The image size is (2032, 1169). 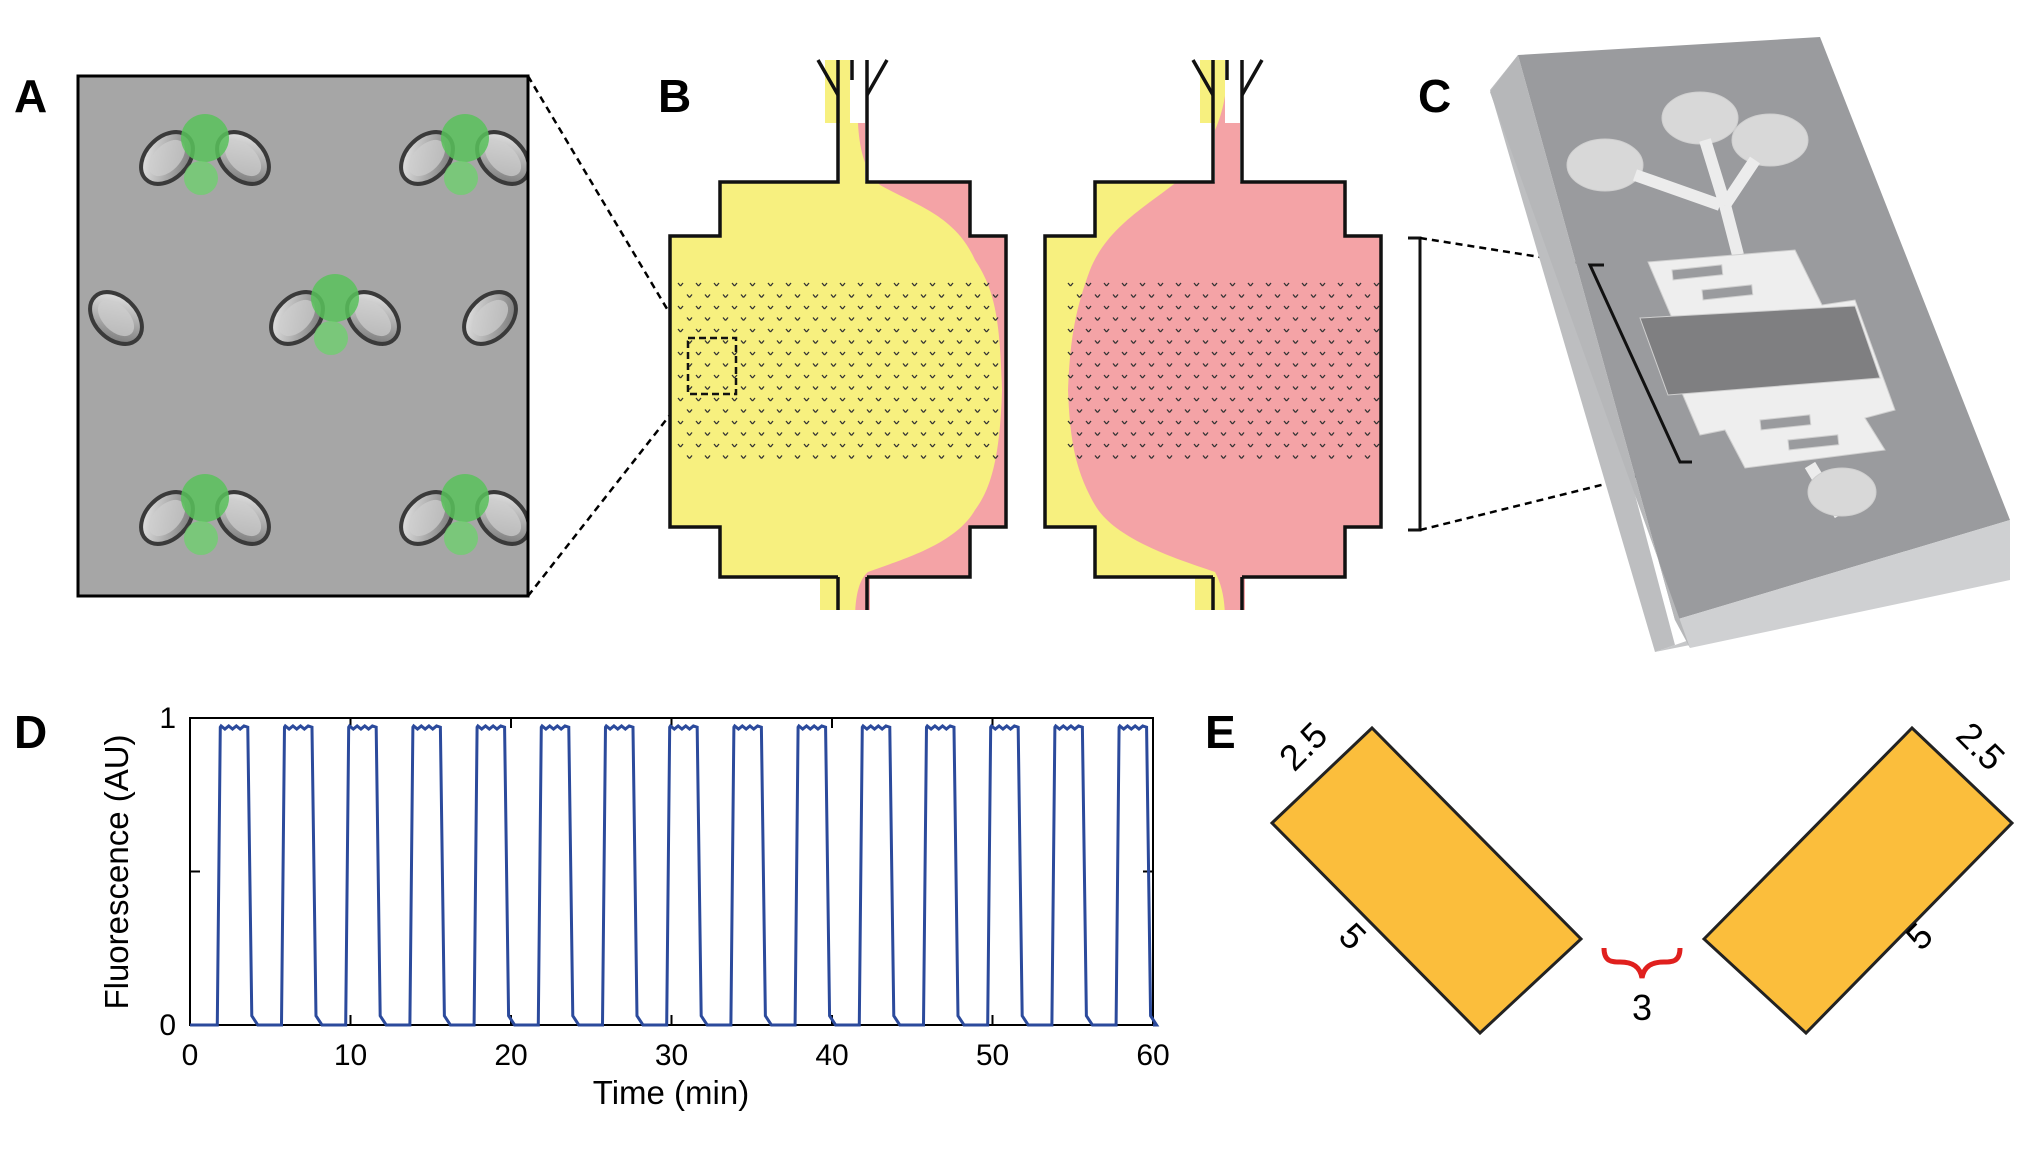 I want to click on y-axis-label: Fluorescence (AU), so click(x=116, y=871).